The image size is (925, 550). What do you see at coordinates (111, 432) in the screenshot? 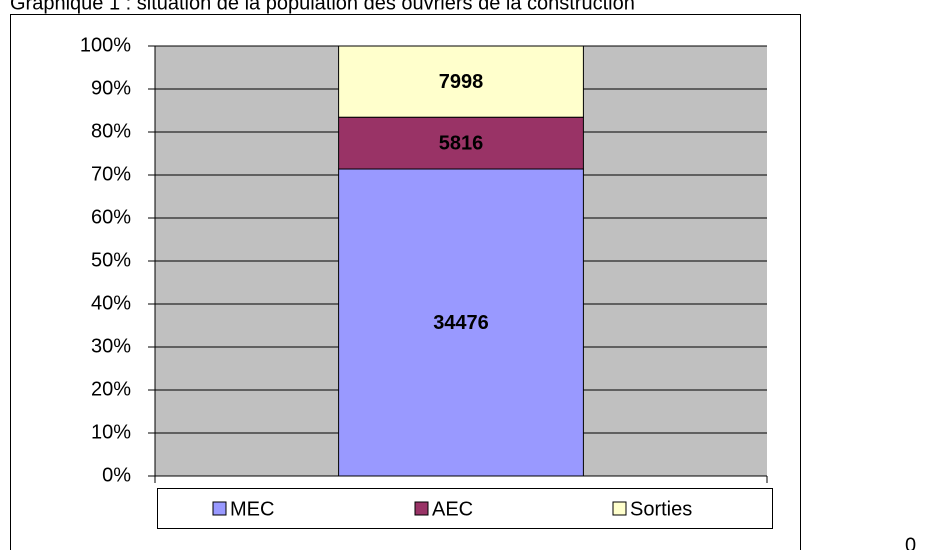
I see `y-tick-label: 10%` at bounding box center [111, 432].